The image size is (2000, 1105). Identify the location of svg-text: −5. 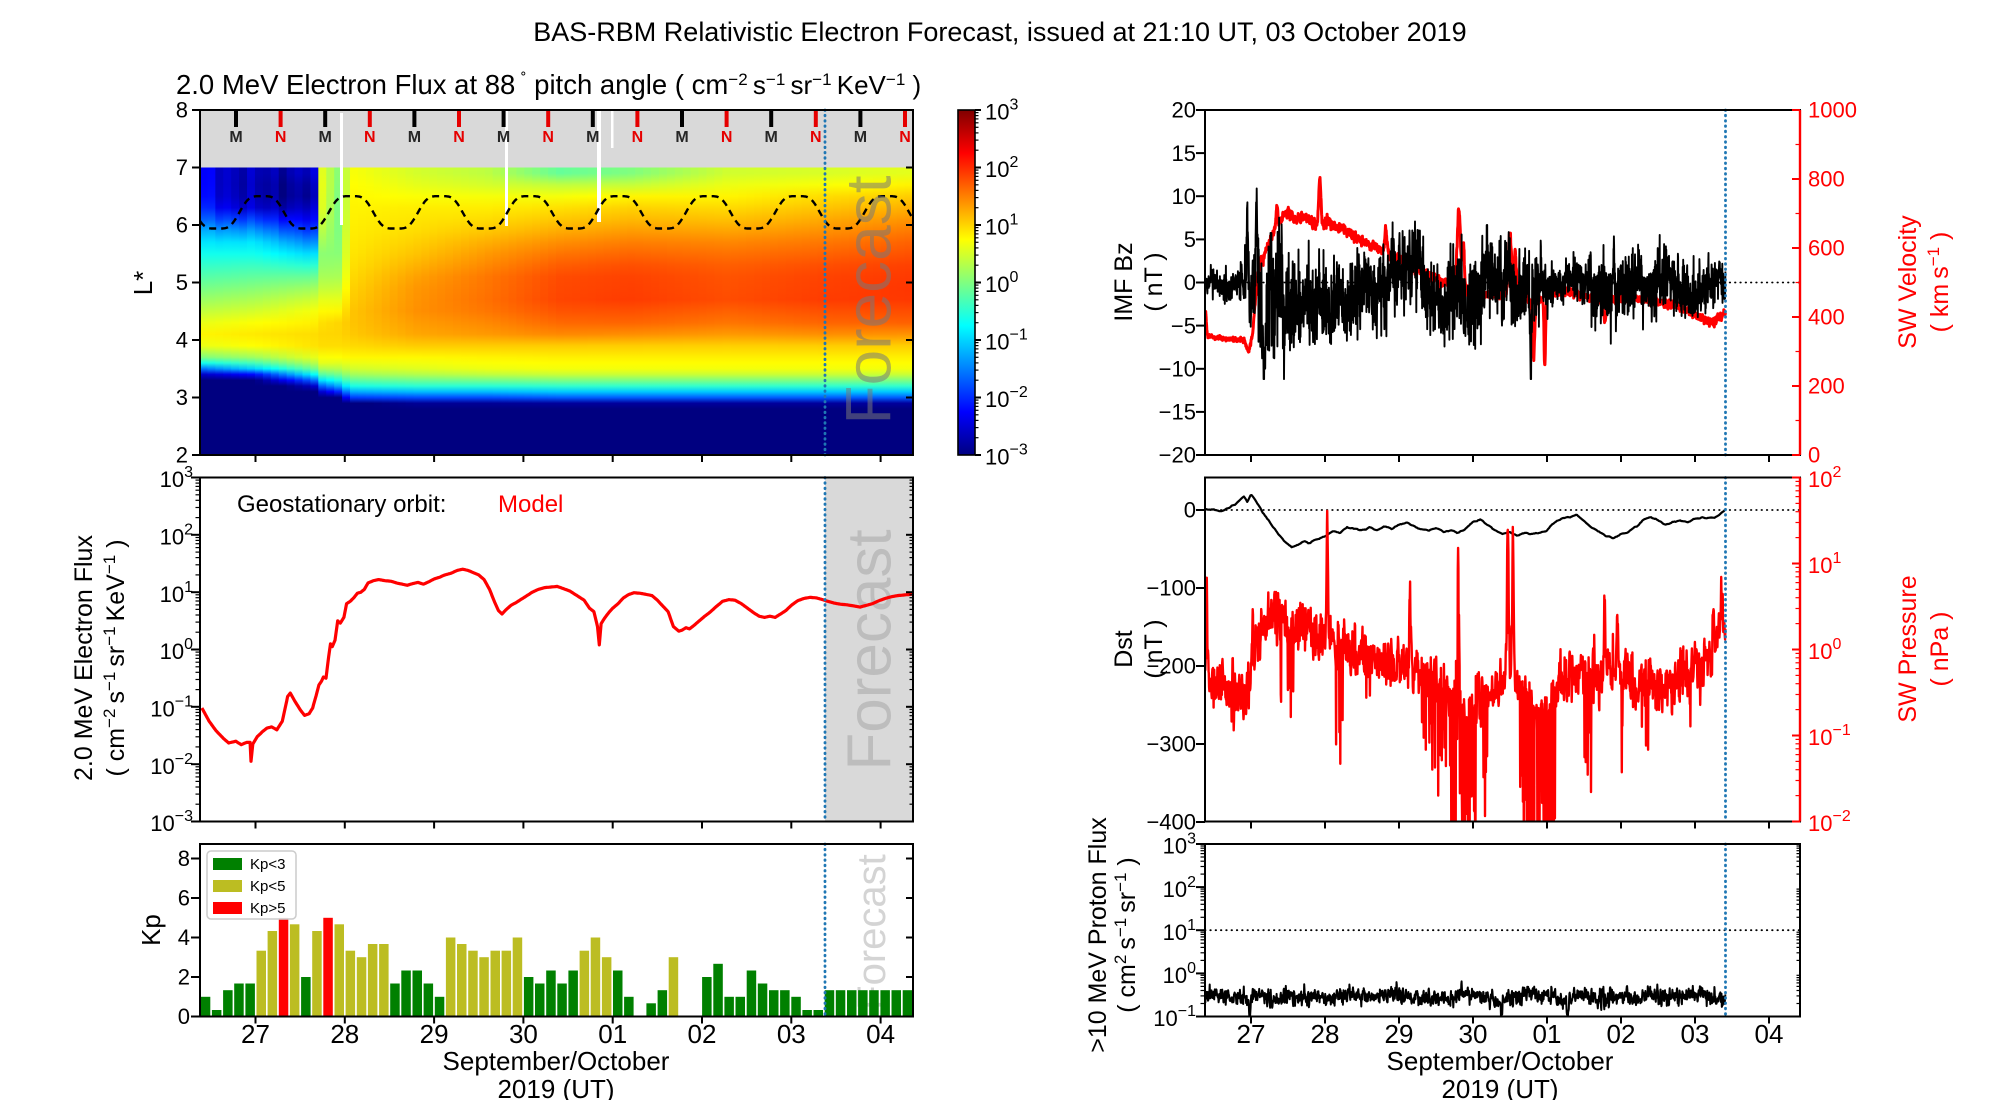
(1183, 325).